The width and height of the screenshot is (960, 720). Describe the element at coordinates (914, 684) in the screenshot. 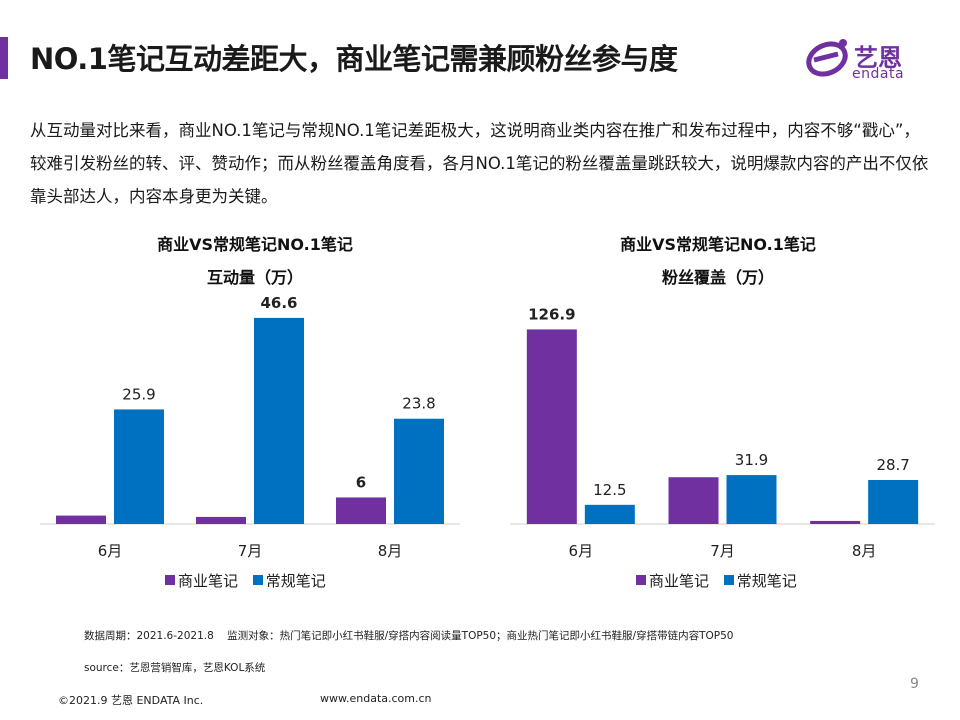

I see `page-number: 9` at that location.